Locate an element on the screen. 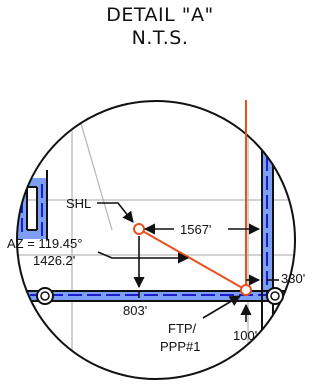  azimuth-label: AZ = 119.45° is located at coordinates (44, 243).